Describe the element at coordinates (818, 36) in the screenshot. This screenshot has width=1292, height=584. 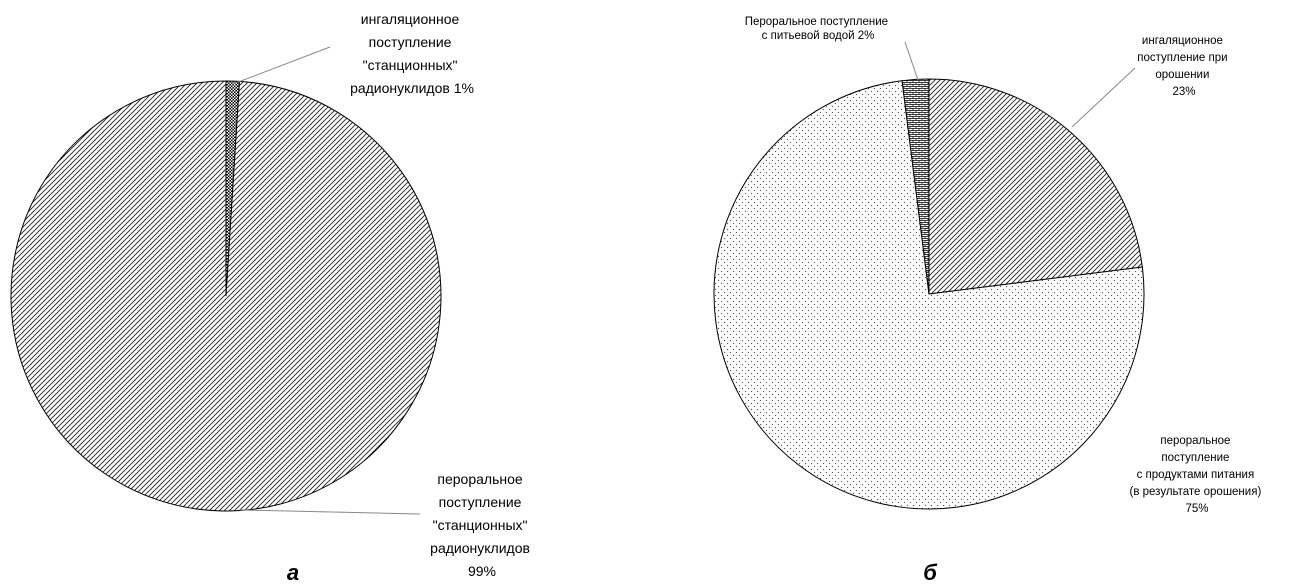
I see `label-line: с питьевой водой 2%` at that location.